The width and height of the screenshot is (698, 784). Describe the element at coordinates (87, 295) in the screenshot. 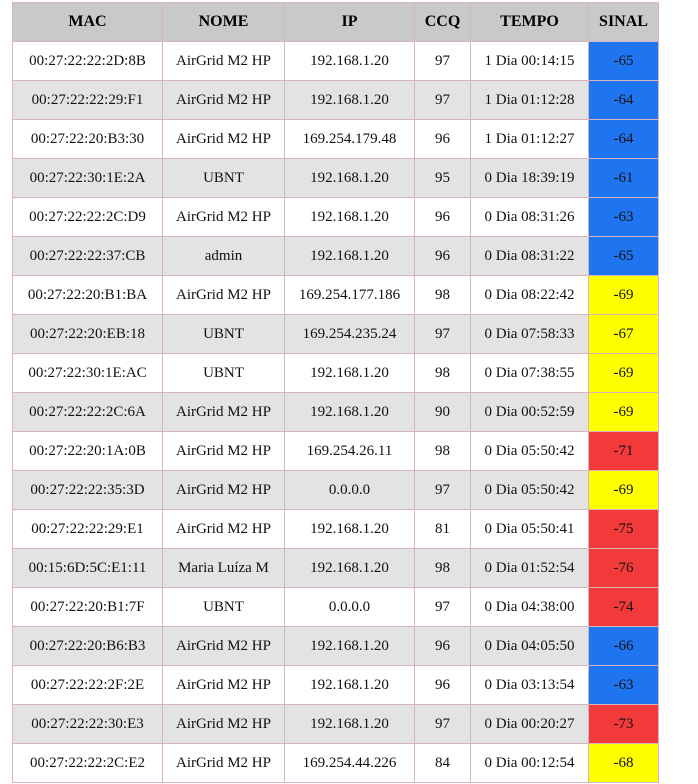

I see `cell-mac: 00:27:22:20:B1:BA` at that location.